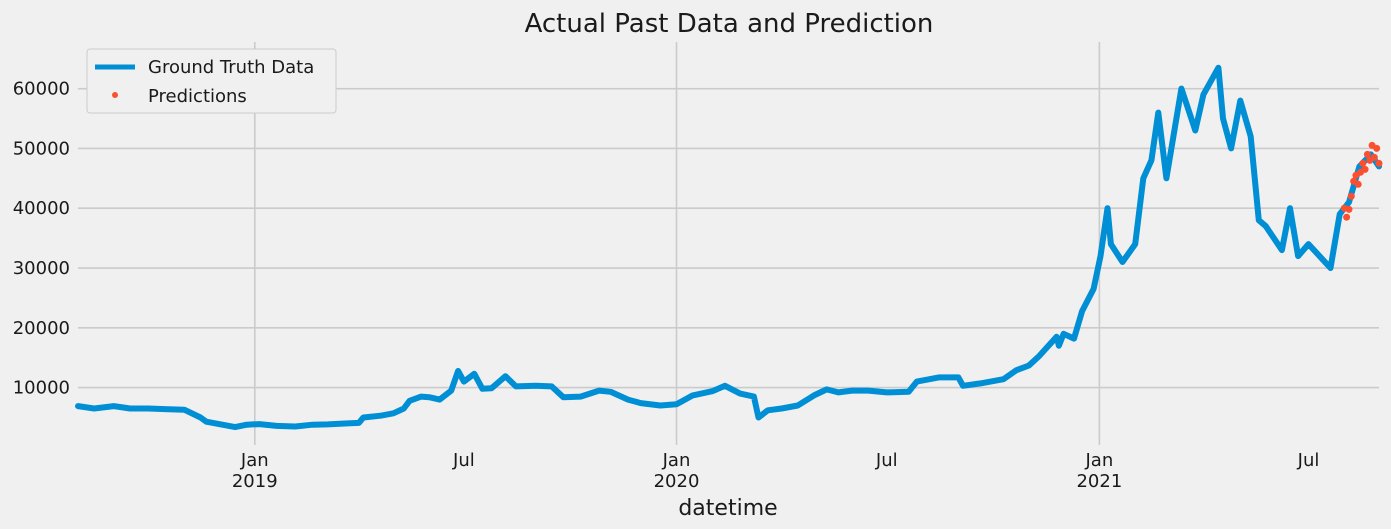 The width and height of the screenshot is (1391, 529). Describe the element at coordinates (729, 24) in the screenshot. I see `chart-title: Actual Past Data and Prediction` at that location.